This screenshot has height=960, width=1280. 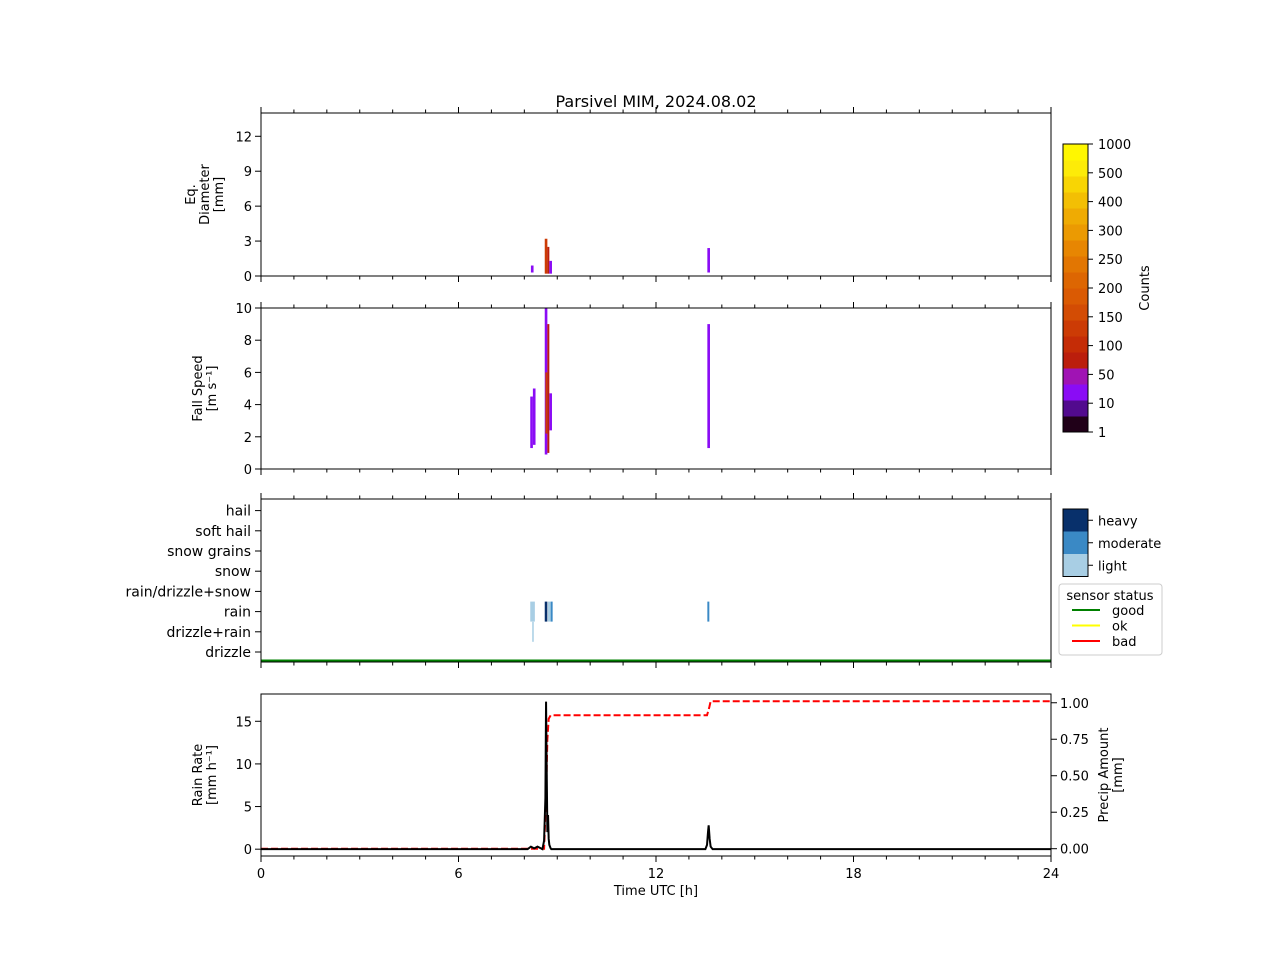 What do you see at coordinates (1106, 375) in the screenshot?
I see `colorbar-tick-label: 50` at bounding box center [1106, 375].